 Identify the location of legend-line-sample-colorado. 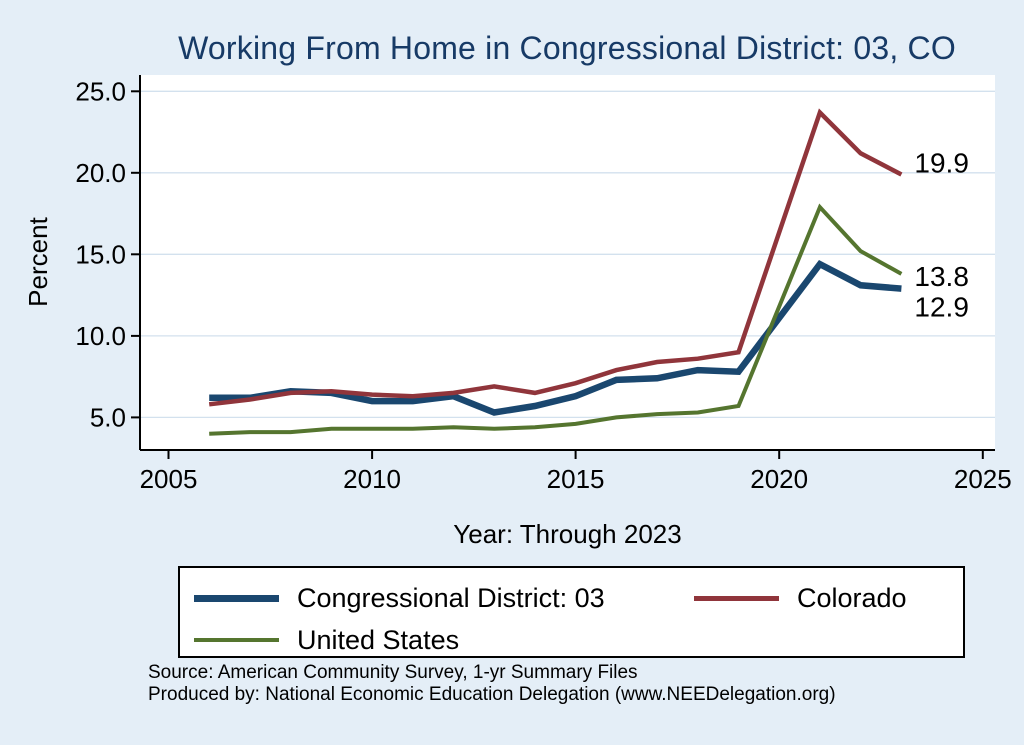
(736, 598).